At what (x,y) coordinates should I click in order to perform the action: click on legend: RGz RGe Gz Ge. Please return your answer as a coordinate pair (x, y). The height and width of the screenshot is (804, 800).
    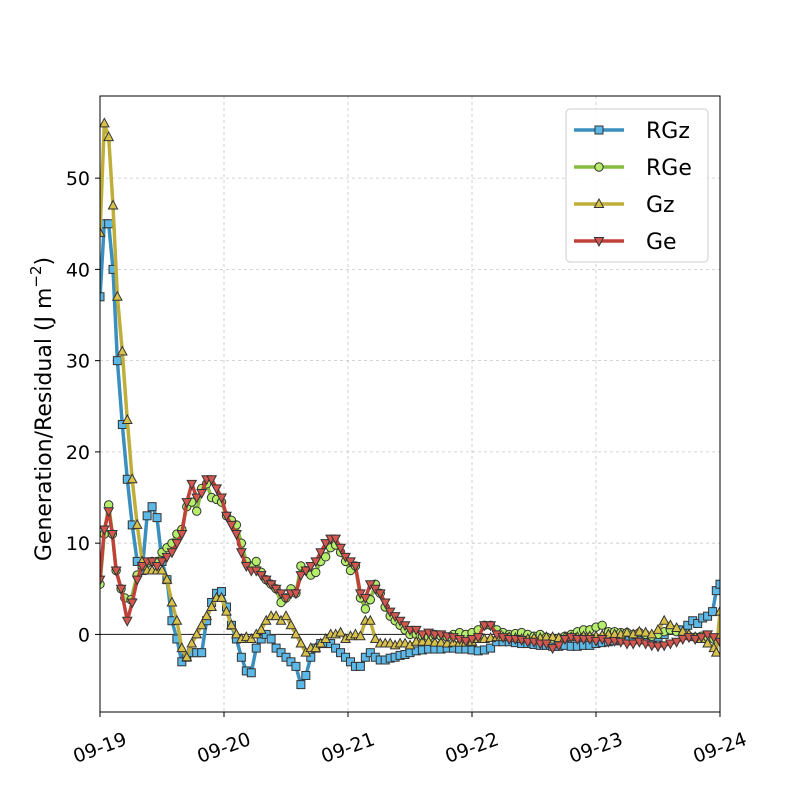
    Looking at the image, I should click on (637, 185).